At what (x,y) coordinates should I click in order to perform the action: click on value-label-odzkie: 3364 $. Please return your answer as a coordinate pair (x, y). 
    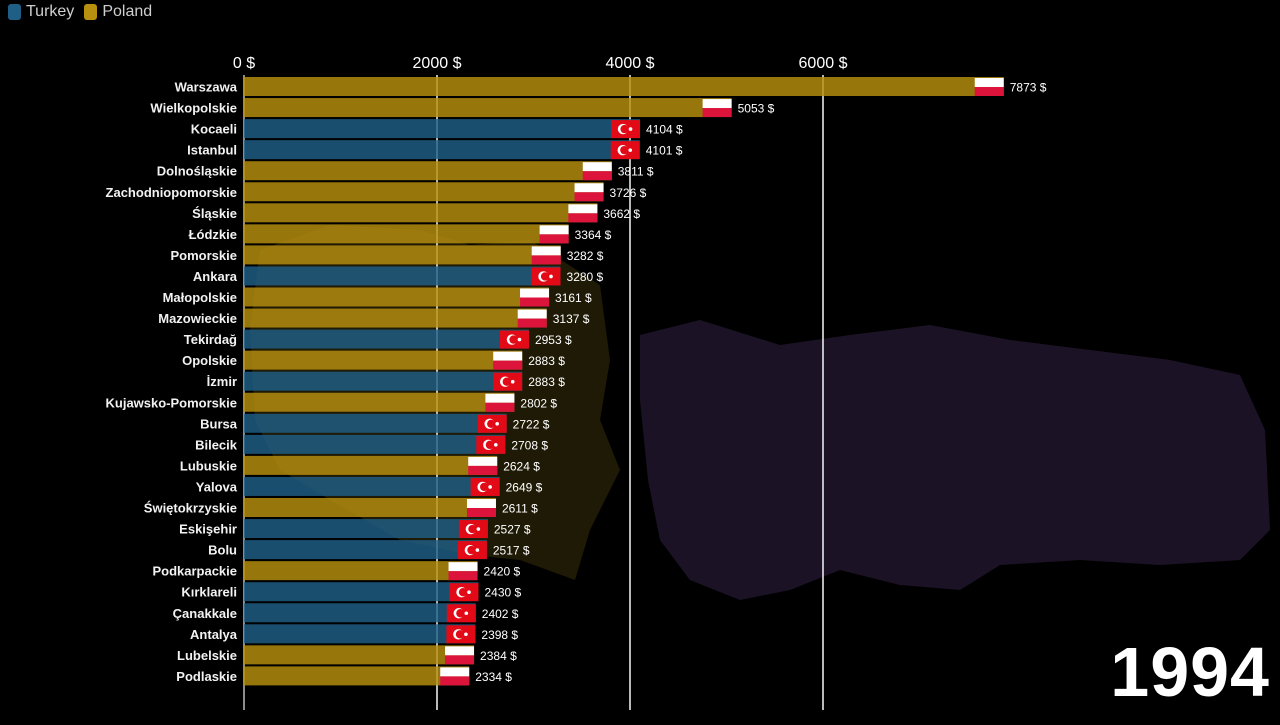
    Looking at the image, I should click on (593, 235).